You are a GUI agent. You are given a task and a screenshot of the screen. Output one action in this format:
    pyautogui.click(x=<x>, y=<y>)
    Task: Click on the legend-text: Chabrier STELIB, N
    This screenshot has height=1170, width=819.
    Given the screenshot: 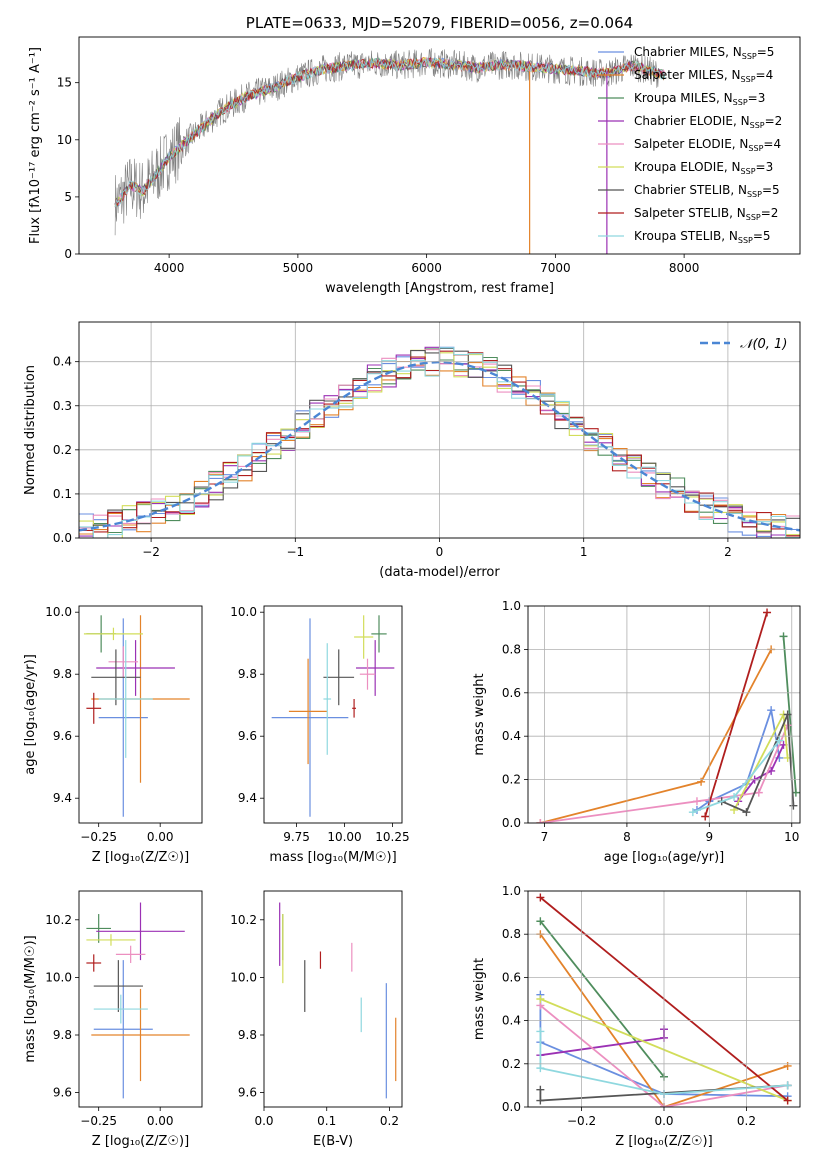 What is the action you would take?
    pyautogui.click(x=690, y=190)
    